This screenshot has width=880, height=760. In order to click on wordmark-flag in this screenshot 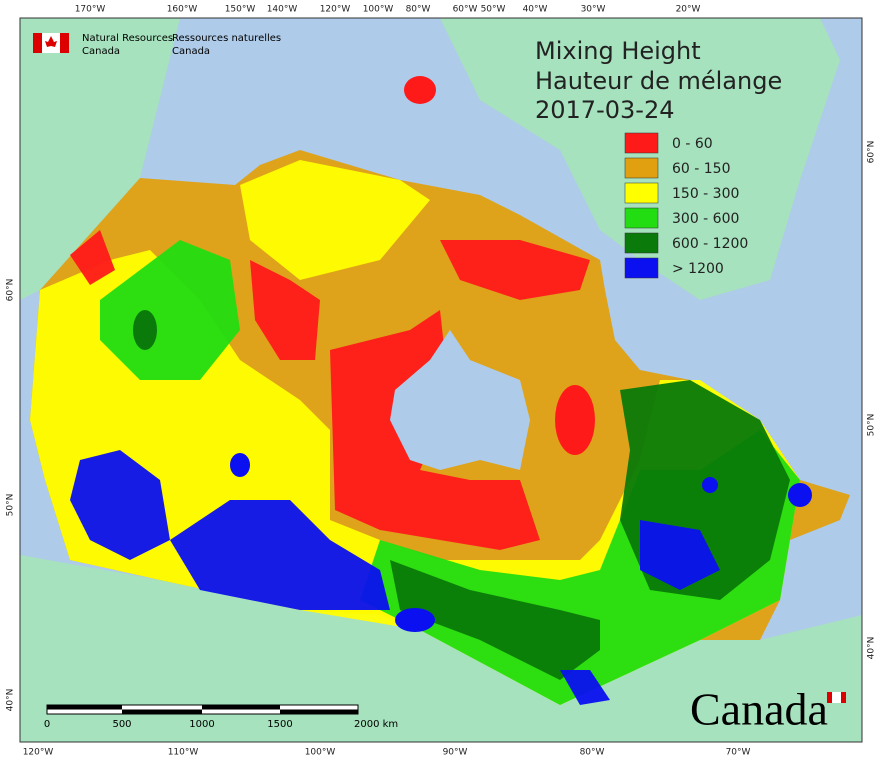, I will do `click(836, 697)`.